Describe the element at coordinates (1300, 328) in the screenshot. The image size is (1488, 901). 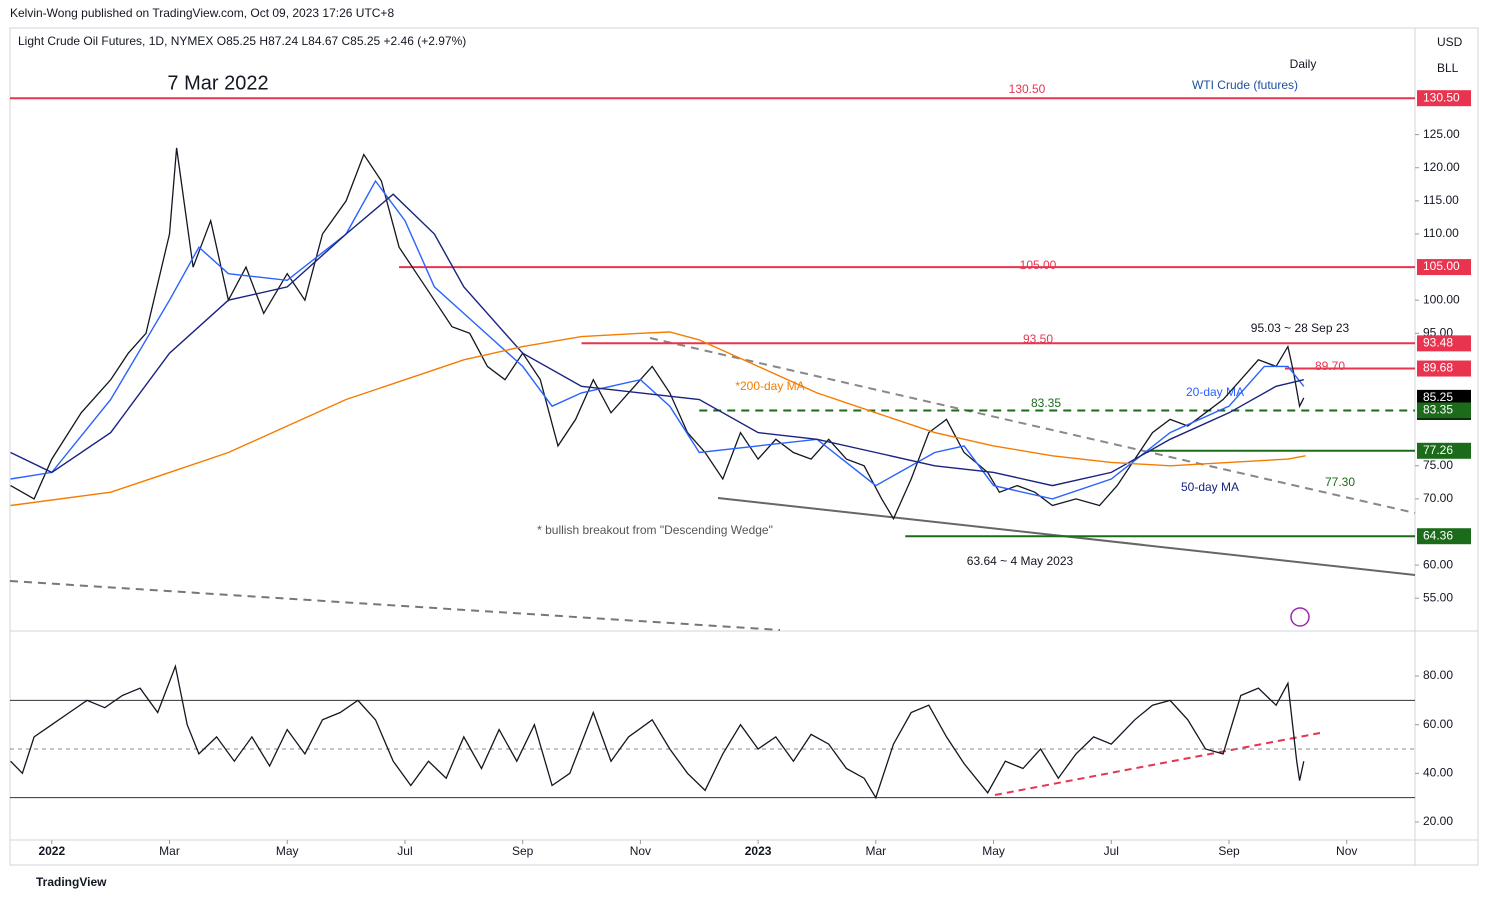
I see `annotation: 95.03 ~ 28 Sep 23` at that location.